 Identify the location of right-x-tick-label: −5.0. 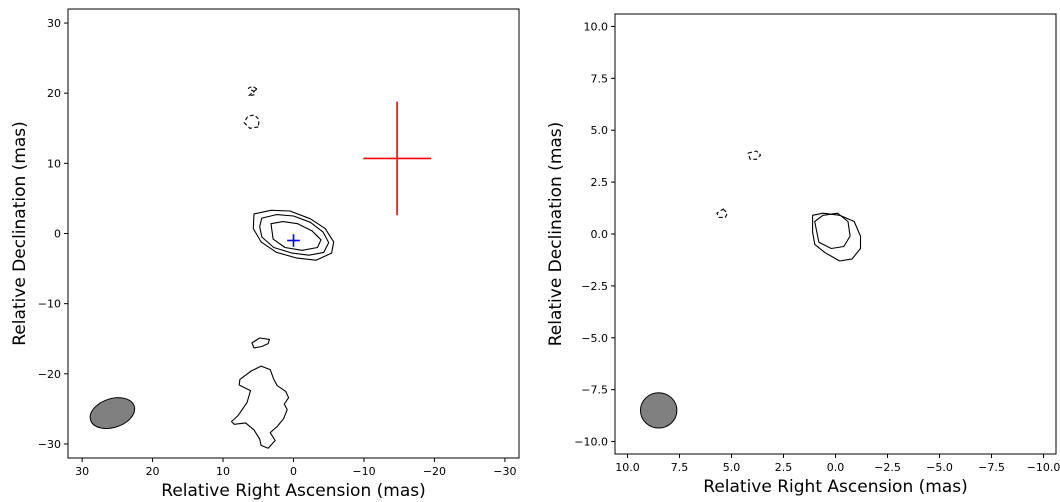
(939, 467).